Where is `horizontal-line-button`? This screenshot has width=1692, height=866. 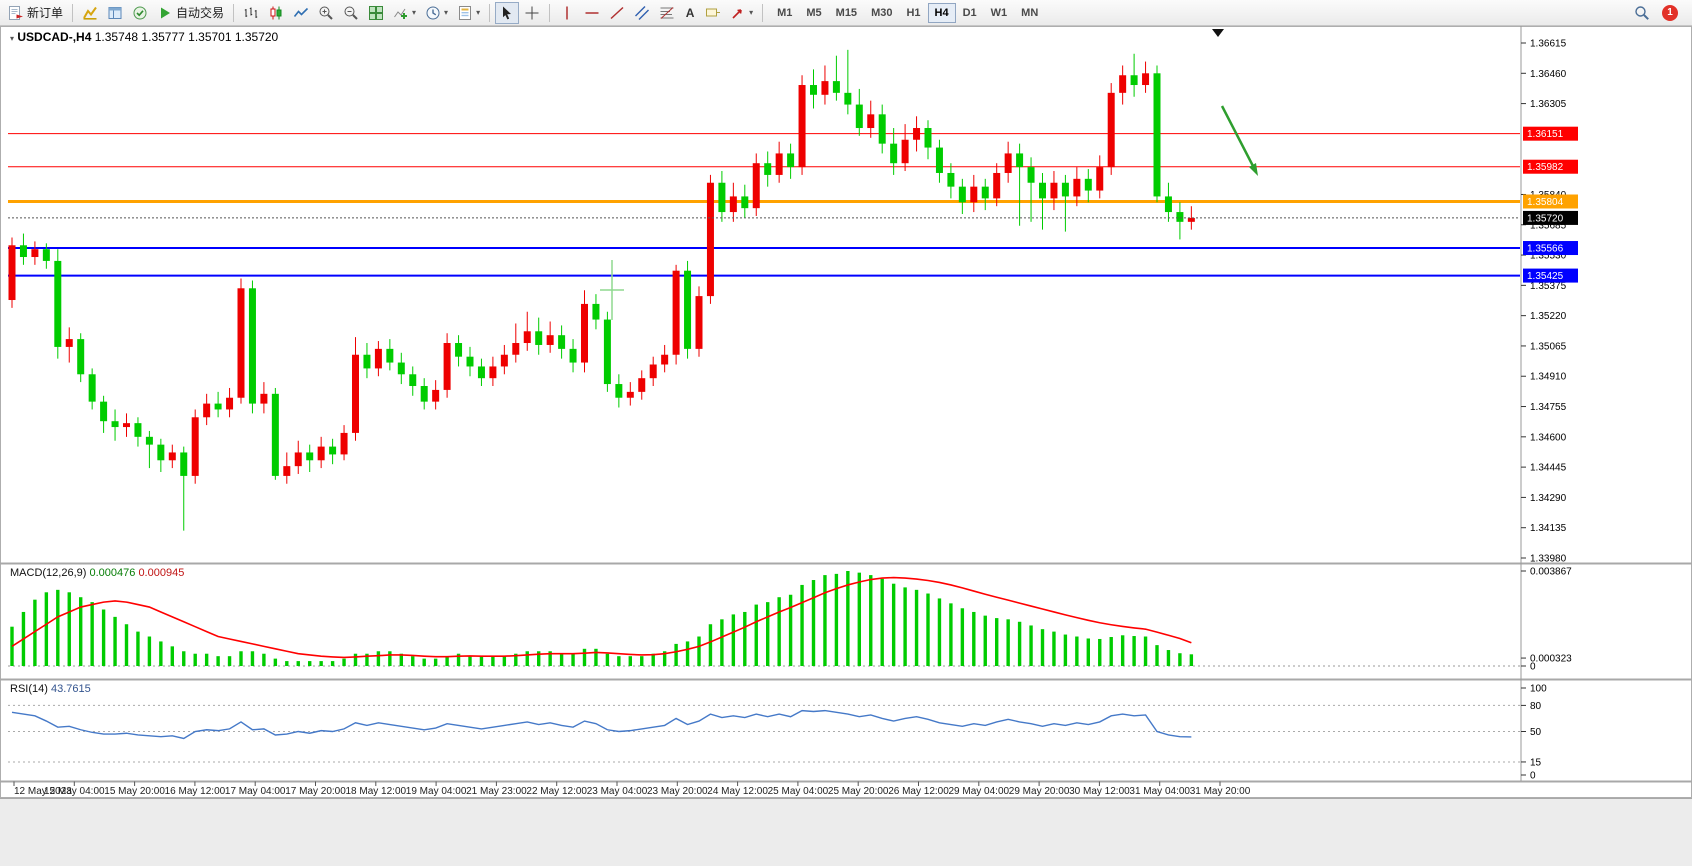
horizontal-line-button is located at coordinates (592, 13).